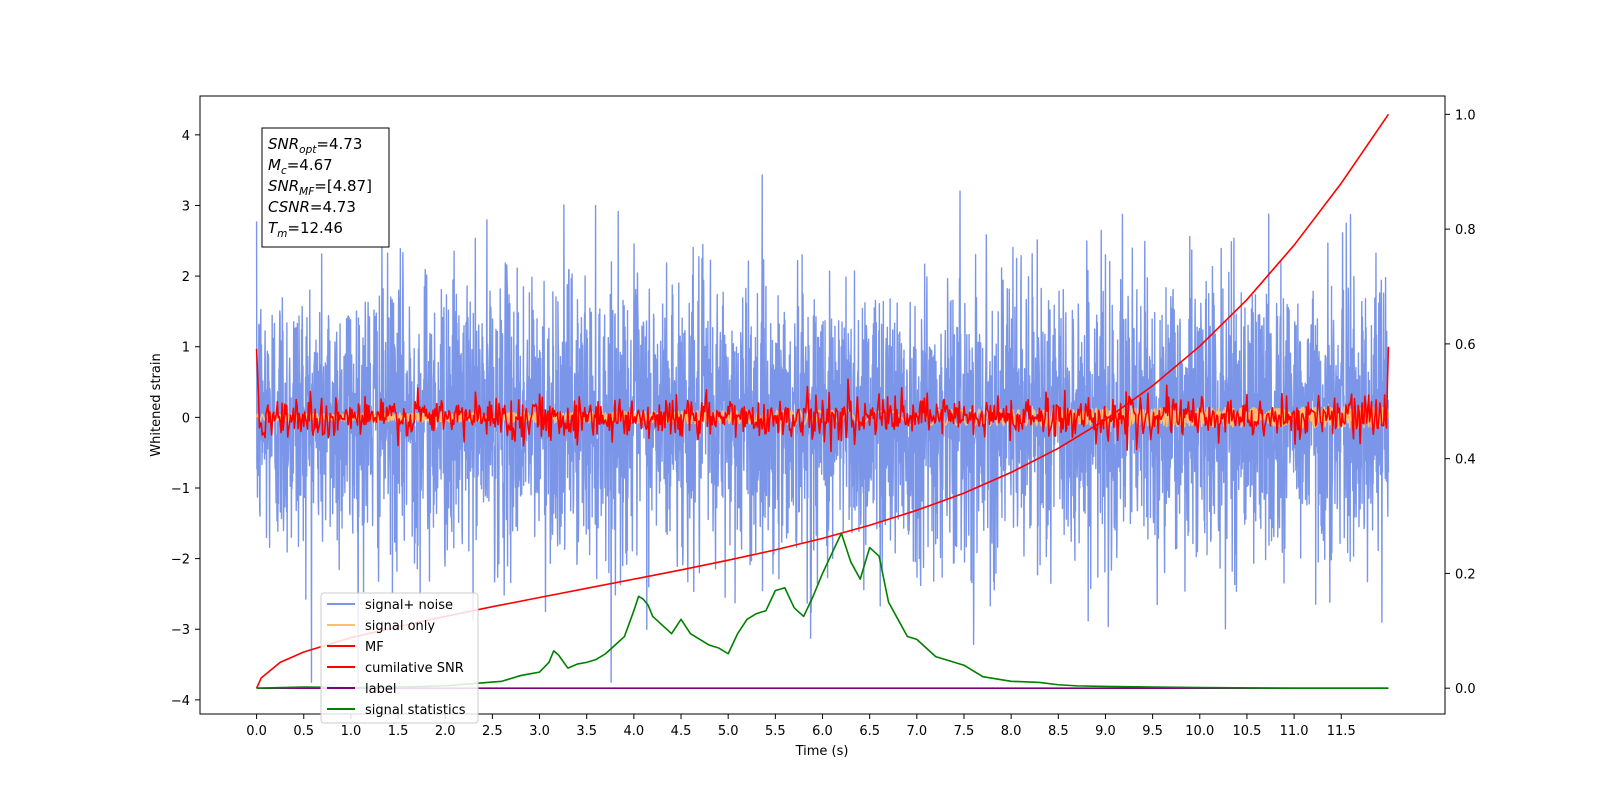 The height and width of the screenshot is (800, 1600). I want to click on x-tick-label: 9.0, so click(1105, 731).